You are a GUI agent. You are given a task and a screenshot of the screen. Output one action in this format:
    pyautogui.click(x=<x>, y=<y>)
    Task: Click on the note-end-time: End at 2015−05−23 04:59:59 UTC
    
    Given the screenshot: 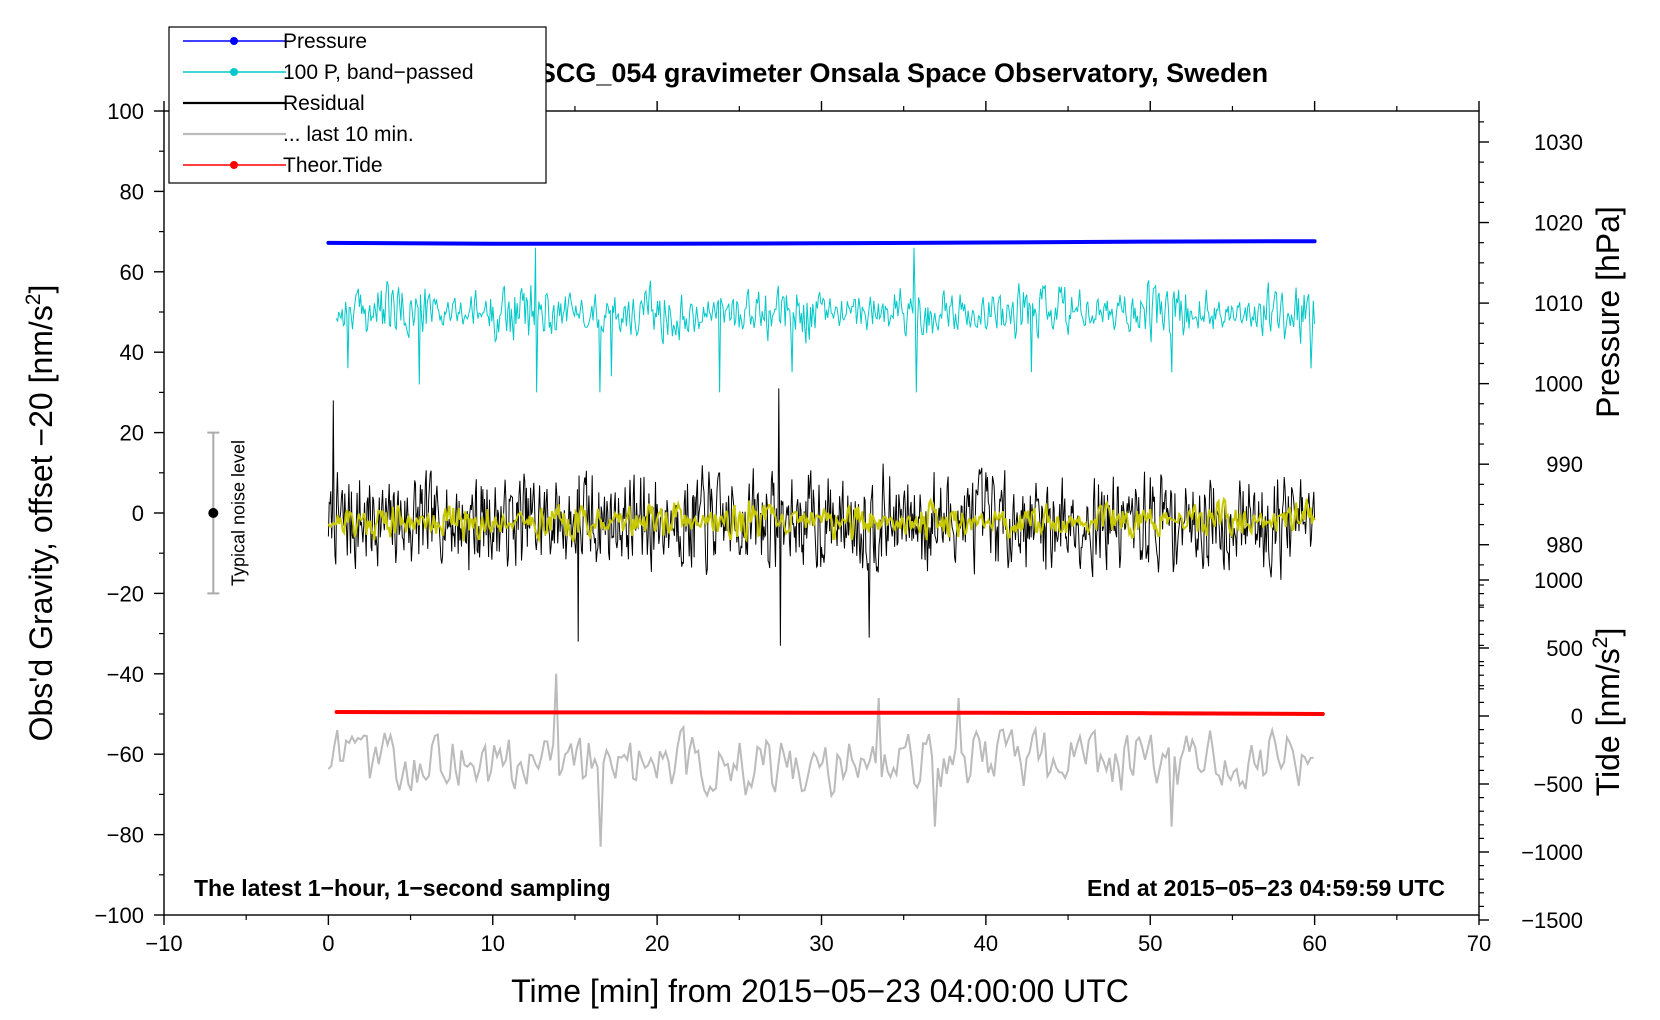 What is the action you would take?
    pyautogui.click(x=1266, y=888)
    